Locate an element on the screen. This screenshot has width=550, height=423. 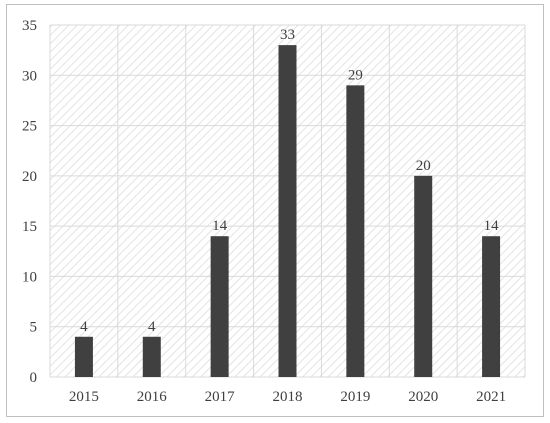
bar-2020 is located at coordinates (423, 276).